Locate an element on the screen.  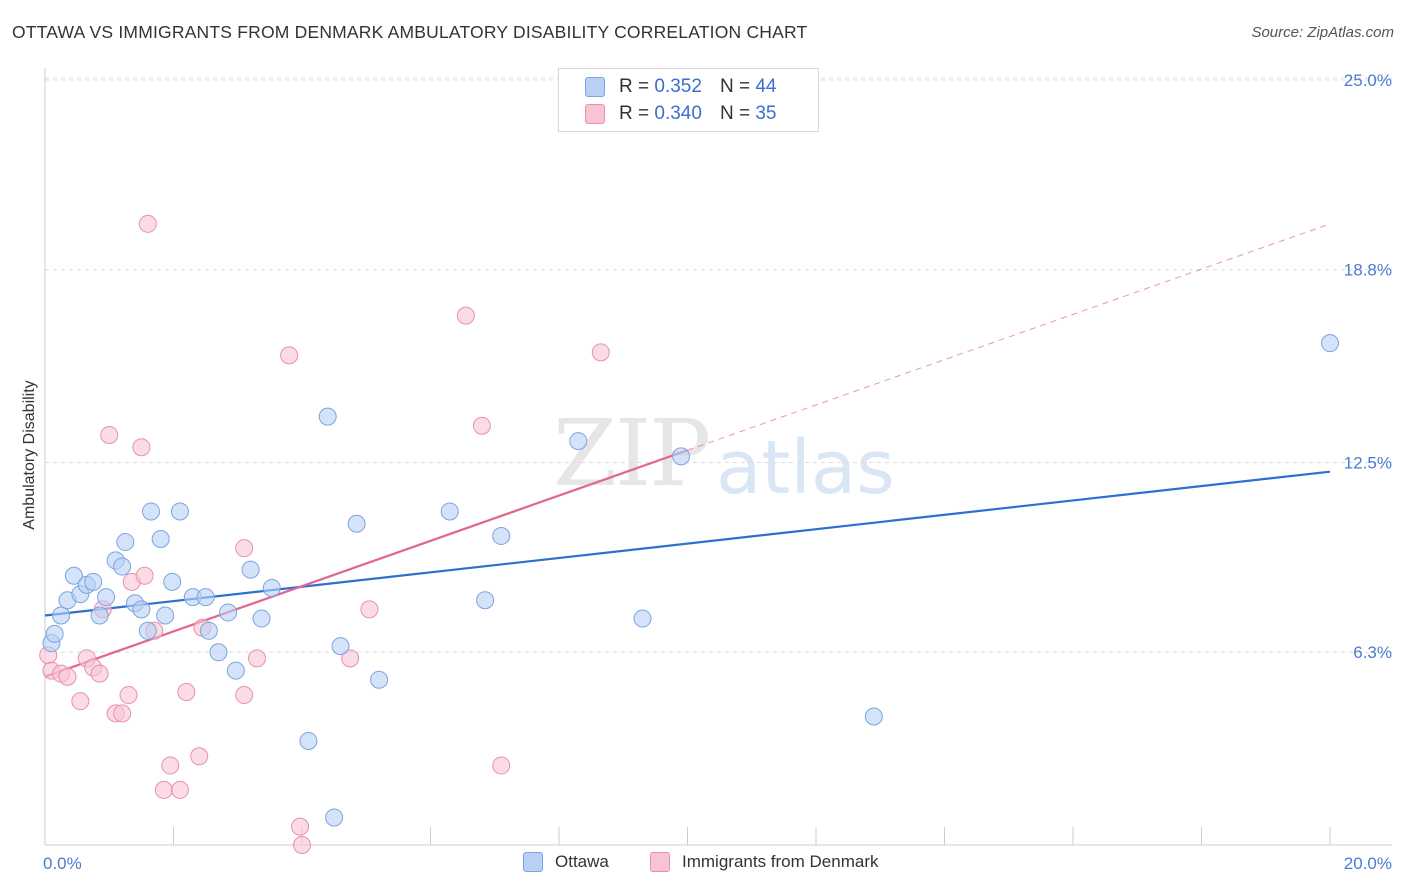
y-tick-label: 25.0% is located at coordinates (1368, 80).